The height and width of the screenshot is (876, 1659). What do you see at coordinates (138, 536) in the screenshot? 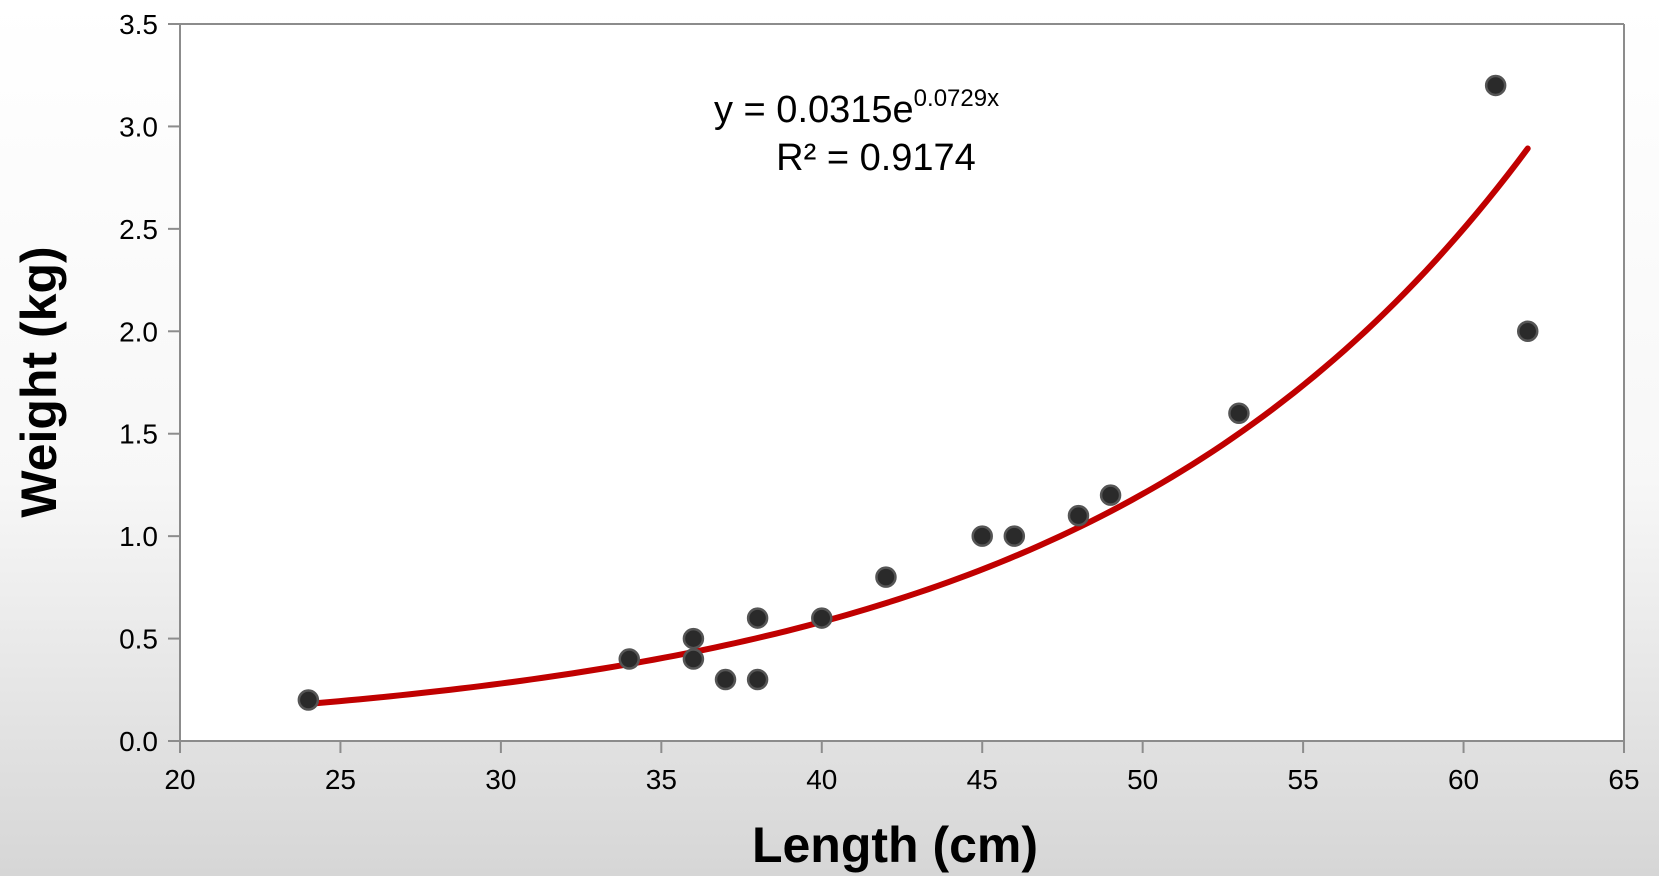
I see `y-tick-label: 1.0` at bounding box center [138, 536].